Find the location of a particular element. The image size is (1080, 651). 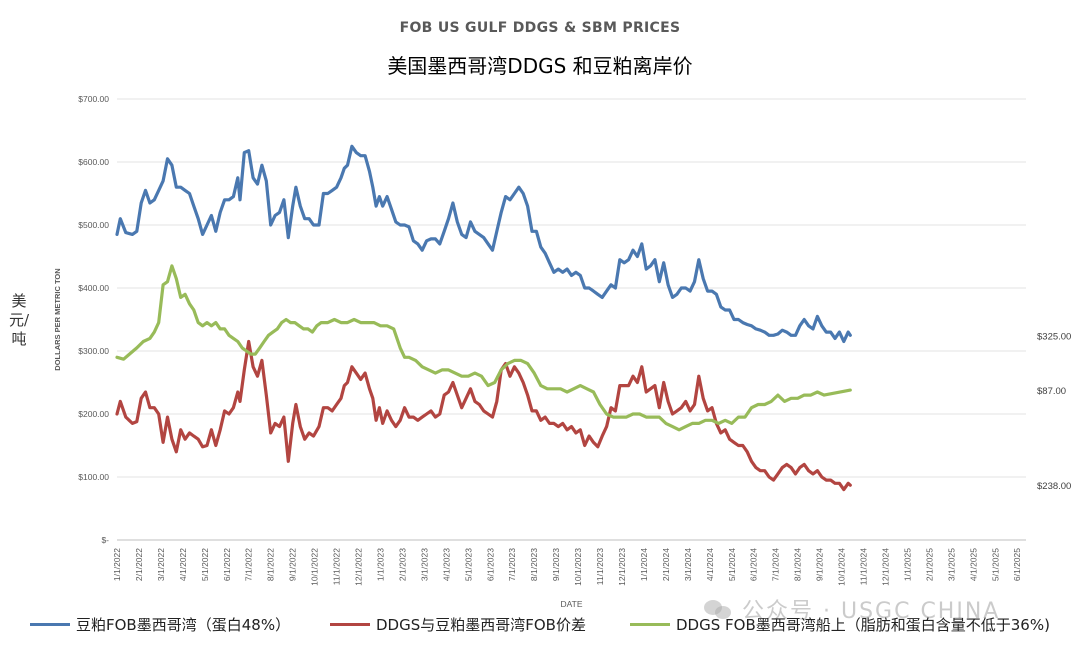

x-tick-label: 9/1/2023 is located at coordinates (556, 564).